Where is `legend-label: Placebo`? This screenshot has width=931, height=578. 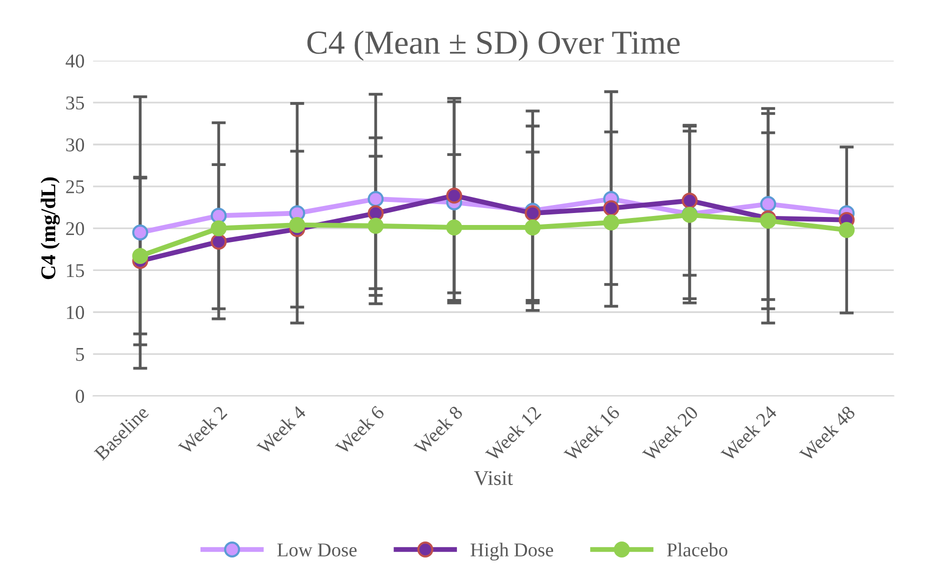
legend-label: Placebo is located at coordinates (697, 549).